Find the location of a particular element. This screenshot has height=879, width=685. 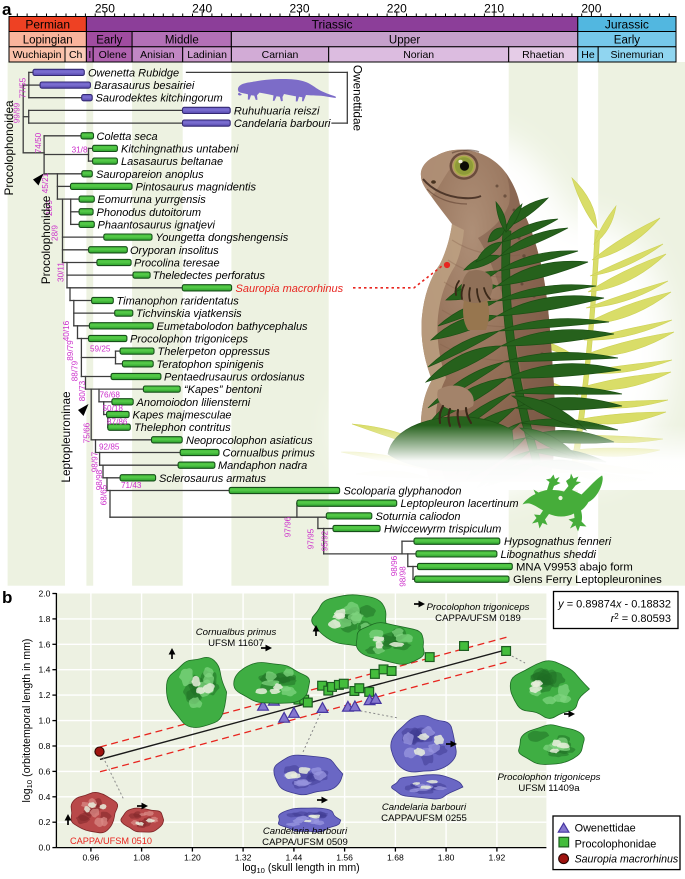

svg-text: a is located at coordinates (7, 9).